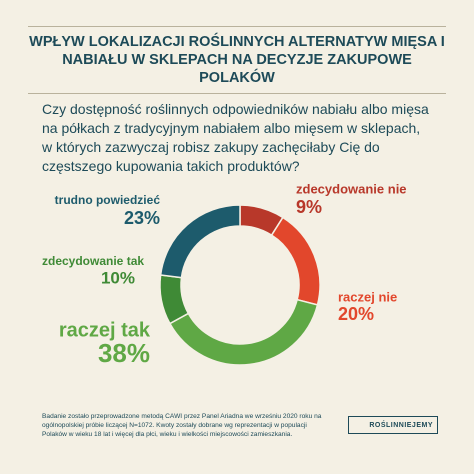 The height and width of the screenshot is (474, 474). Describe the element at coordinates (309, 207) in the screenshot. I see `value-label: 9%` at that location.